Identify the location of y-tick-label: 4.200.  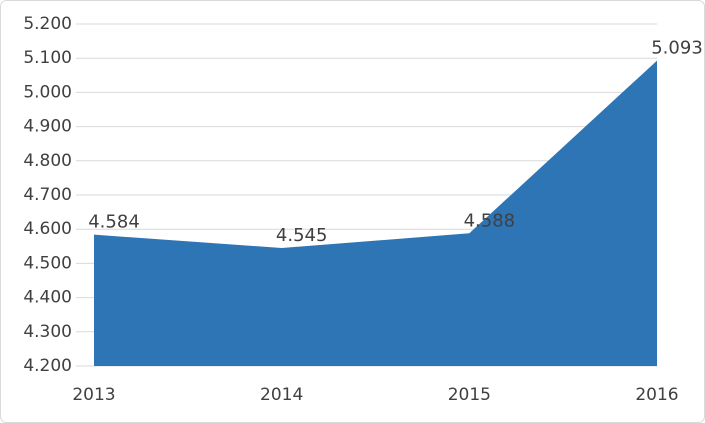
(47, 366).